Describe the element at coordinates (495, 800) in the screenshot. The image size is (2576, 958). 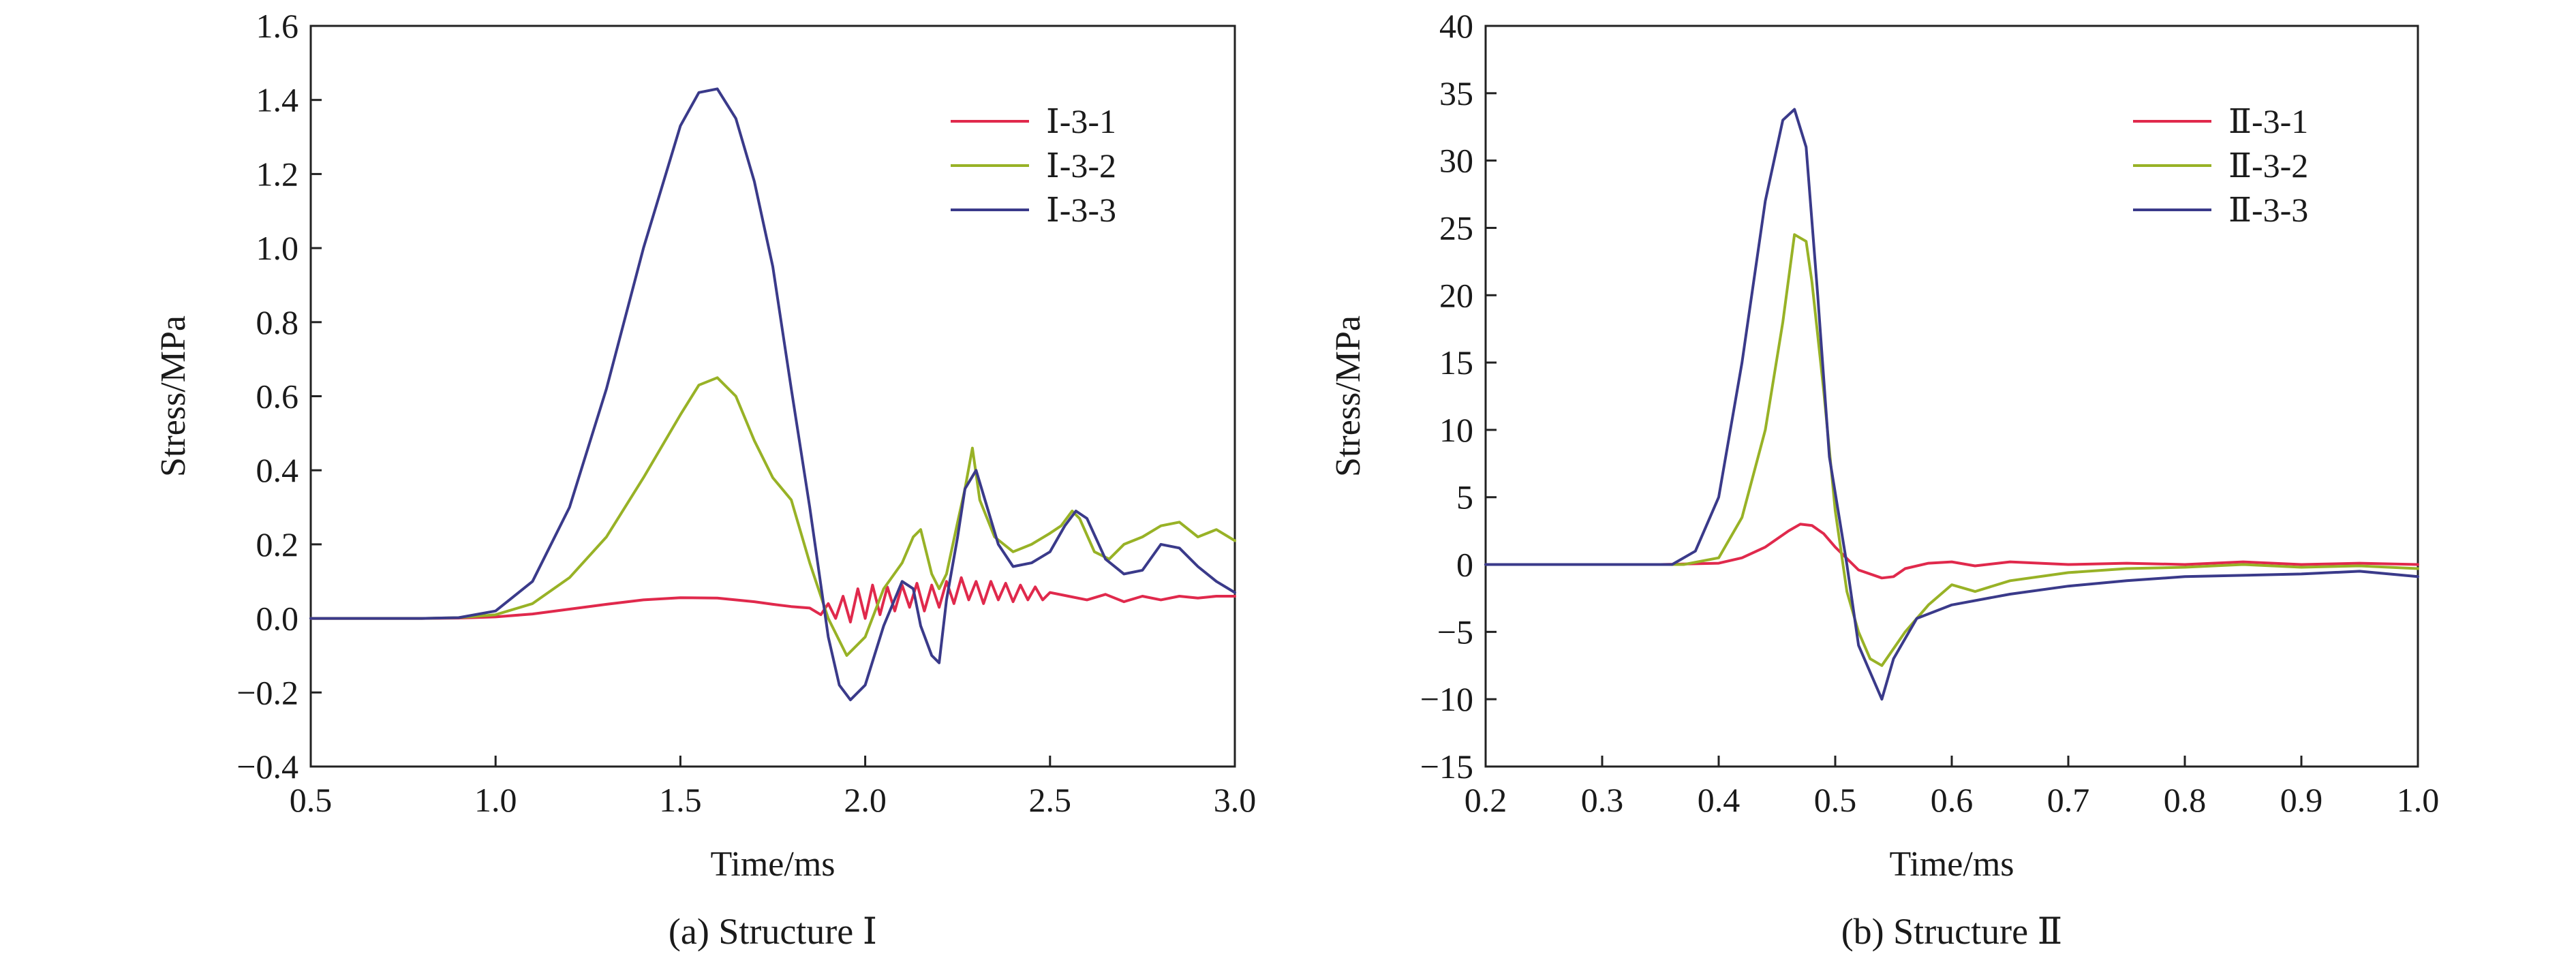
I see `panel-a-x-tick-label: 1.0` at that location.